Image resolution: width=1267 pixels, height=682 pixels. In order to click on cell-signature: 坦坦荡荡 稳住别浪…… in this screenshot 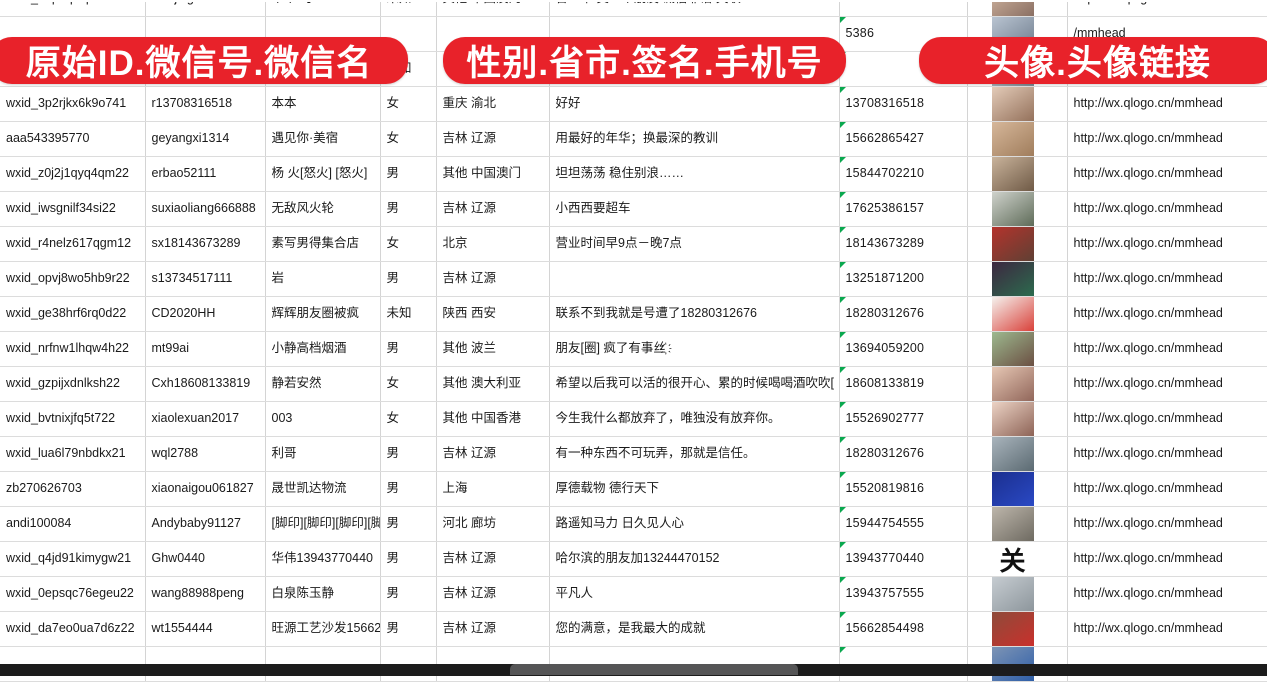, I will do `click(694, 174)`.